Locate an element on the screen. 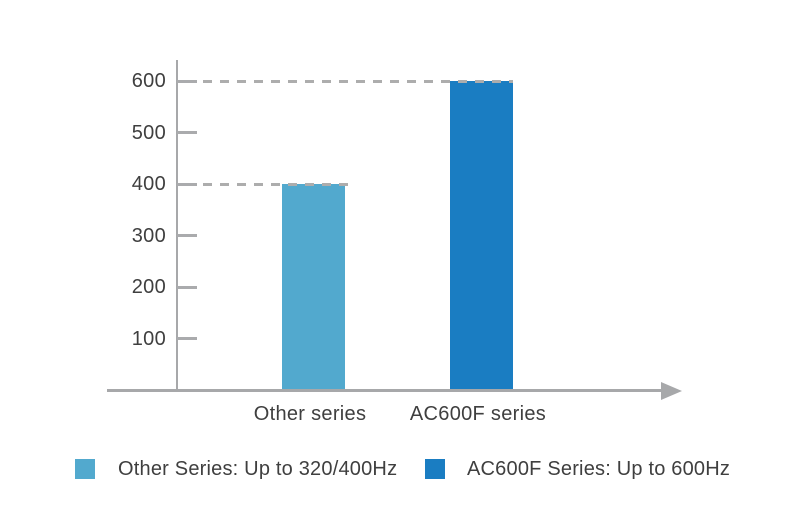  y-axis-label-600: 600 is located at coordinates (148, 81).